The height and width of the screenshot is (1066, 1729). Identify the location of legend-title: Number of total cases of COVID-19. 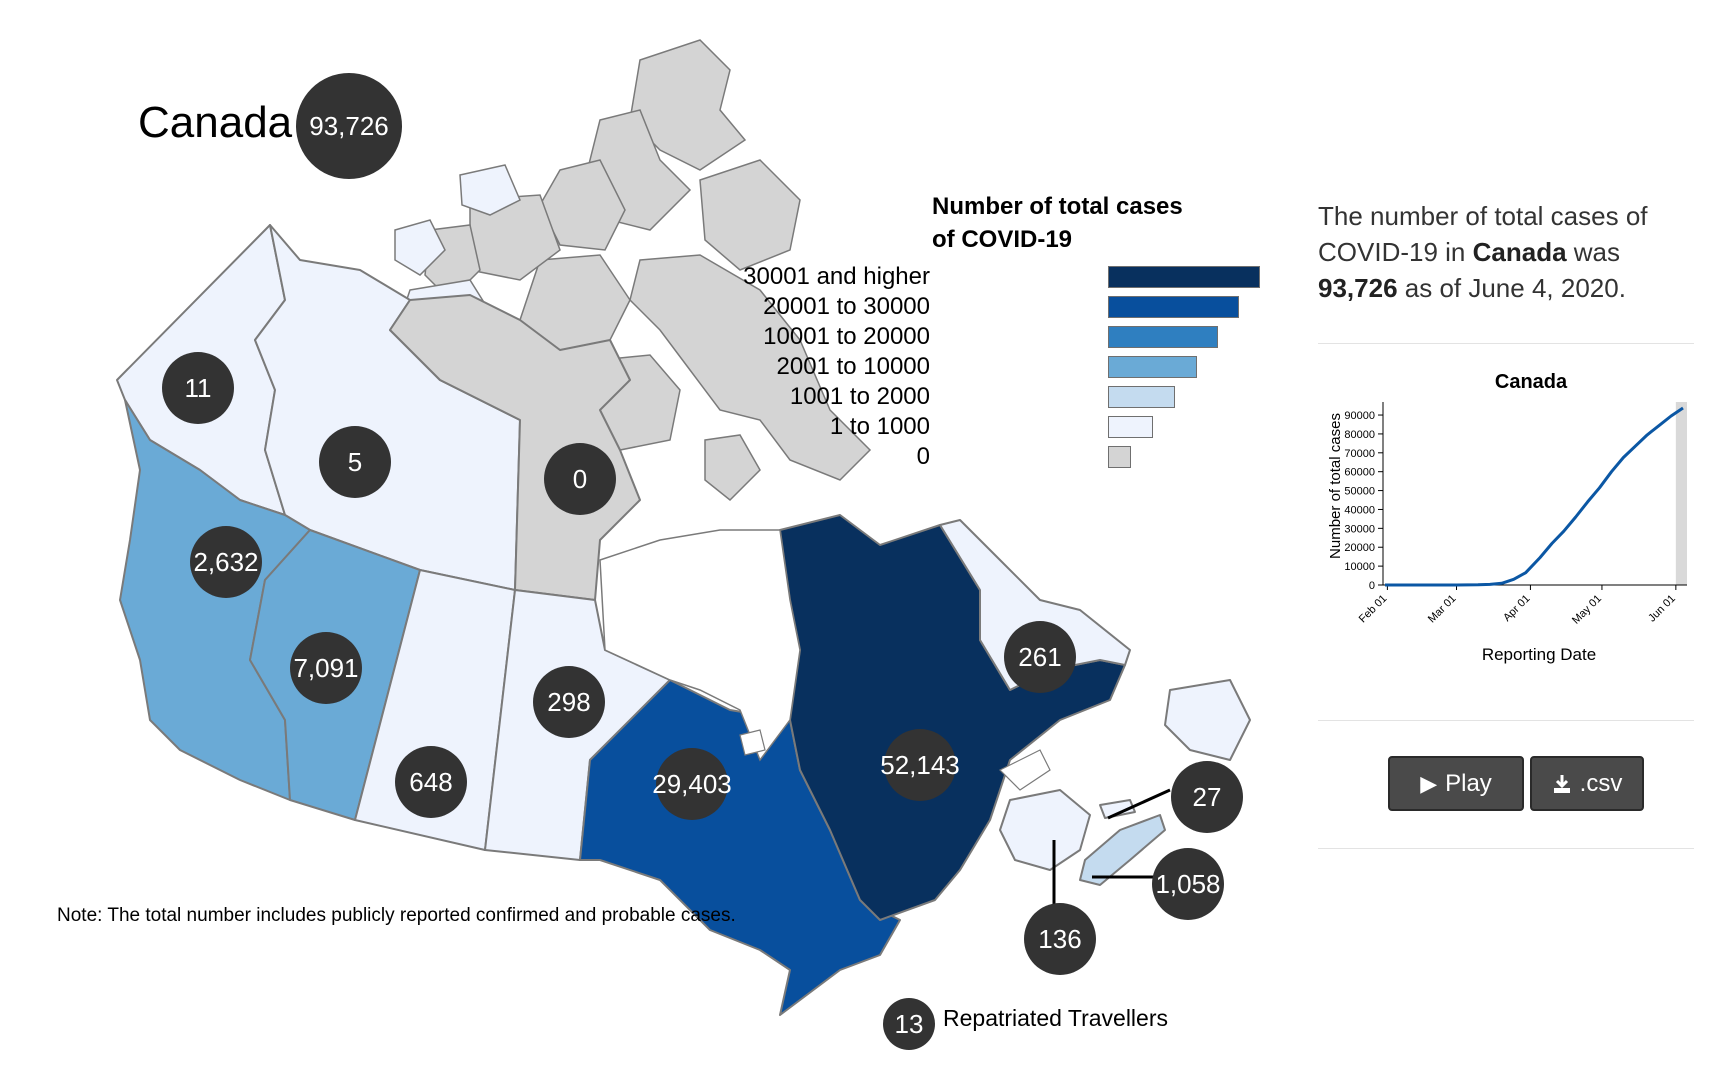
(1057, 223).